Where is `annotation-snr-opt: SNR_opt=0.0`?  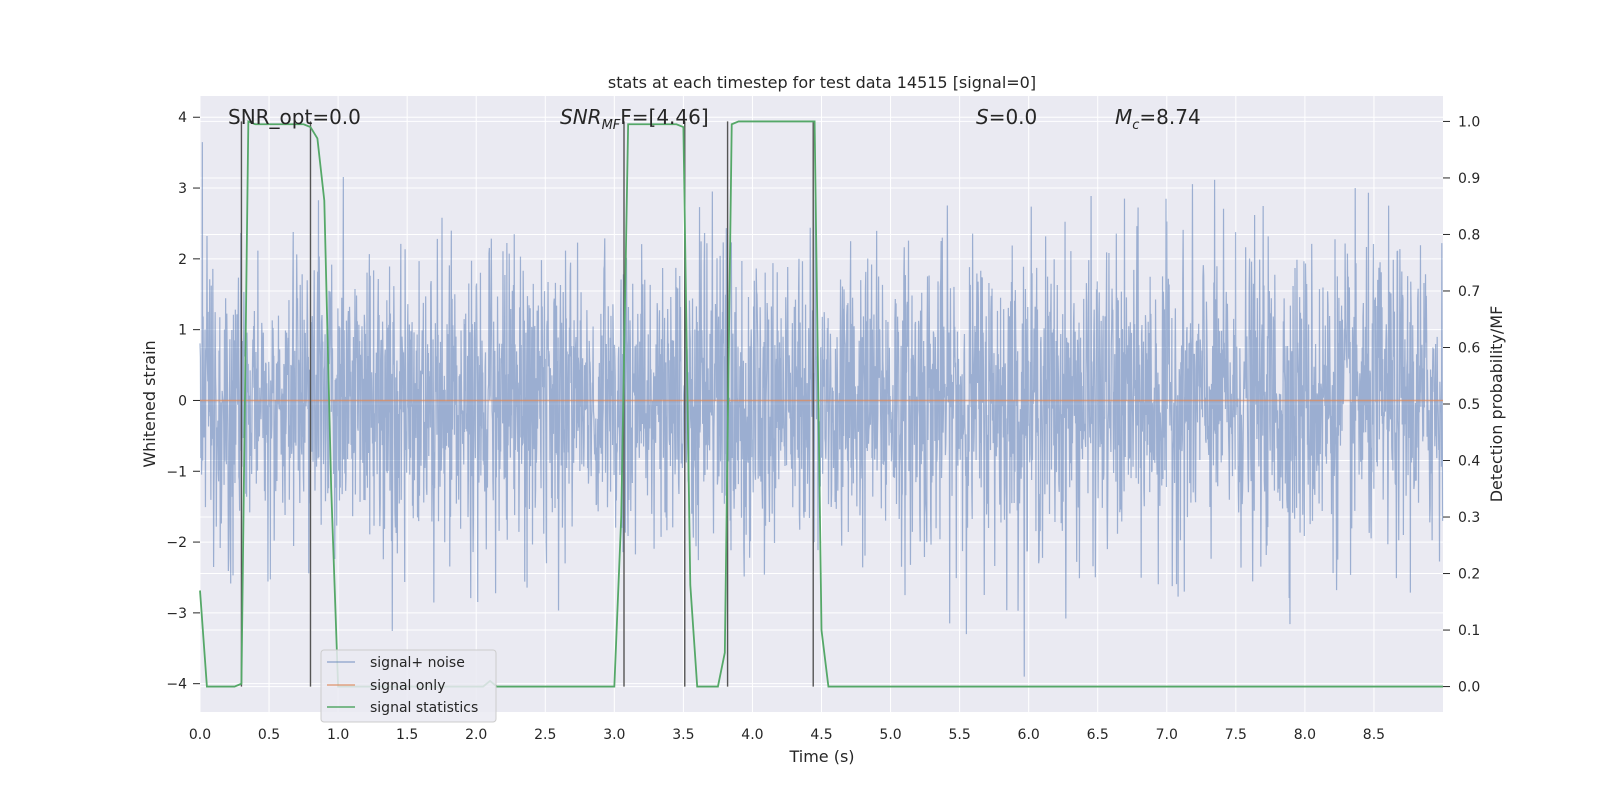
annotation-snr-opt: SNR_opt=0.0 is located at coordinates (294, 117).